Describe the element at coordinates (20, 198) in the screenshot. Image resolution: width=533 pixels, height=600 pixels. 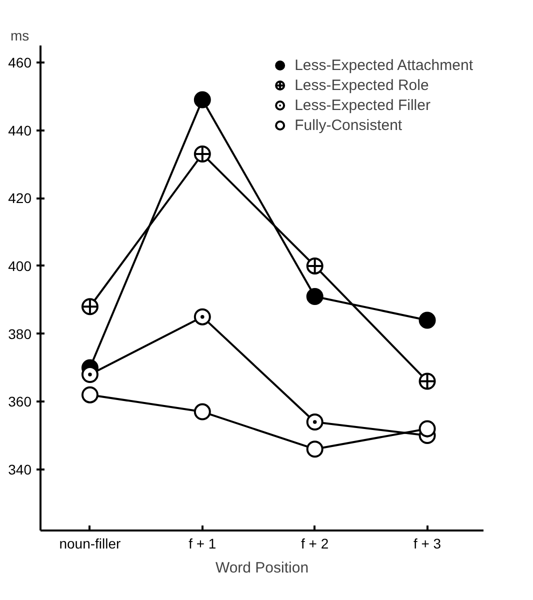
I see `y-tick-label: 420` at that location.